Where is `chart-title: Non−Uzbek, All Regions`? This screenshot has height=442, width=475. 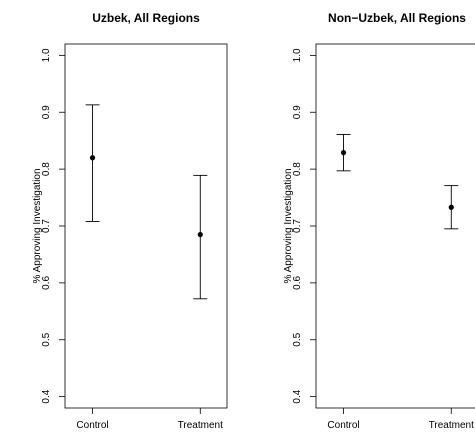 chart-title: Non−Uzbek, All Regions is located at coordinates (397, 18).